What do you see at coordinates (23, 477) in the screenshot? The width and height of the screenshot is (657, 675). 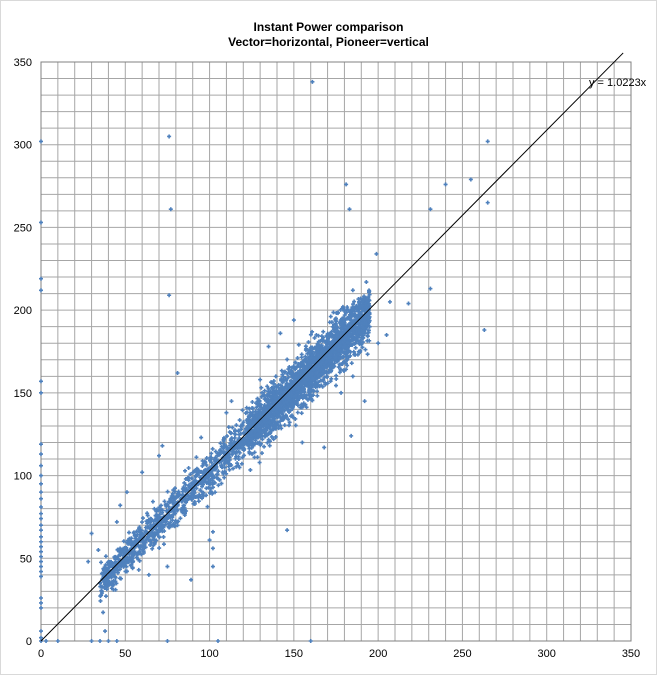 I see `y-tick-label: 100` at bounding box center [23, 477].